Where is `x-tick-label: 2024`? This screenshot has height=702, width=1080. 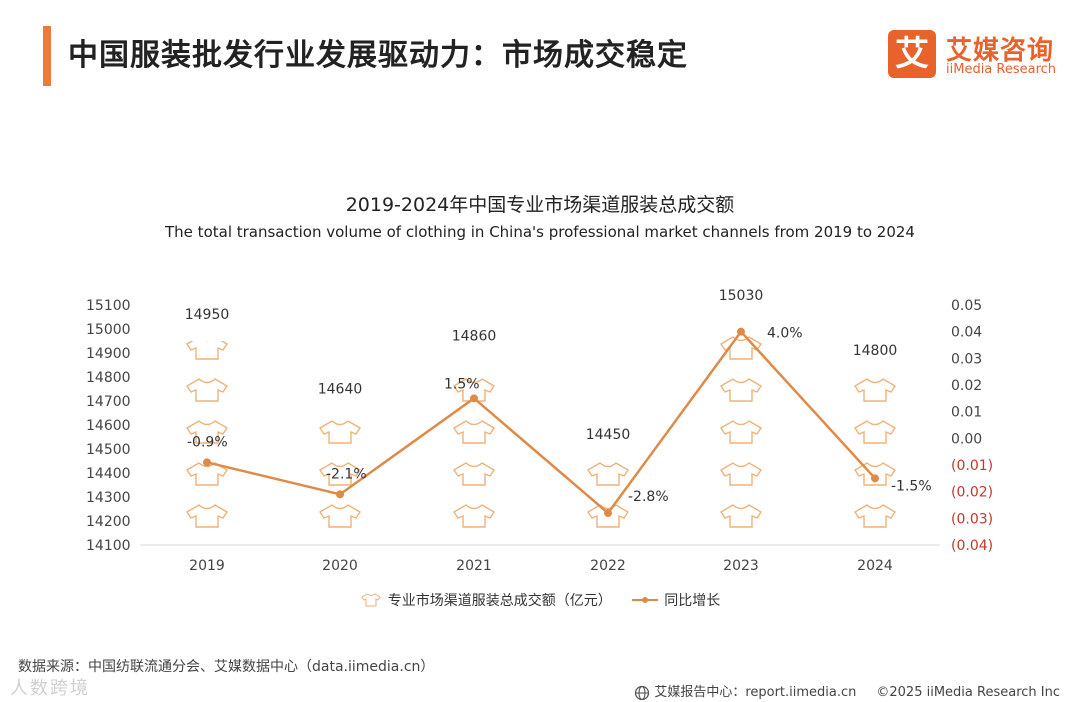
x-tick-label: 2024 is located at coordinates (875, 566).